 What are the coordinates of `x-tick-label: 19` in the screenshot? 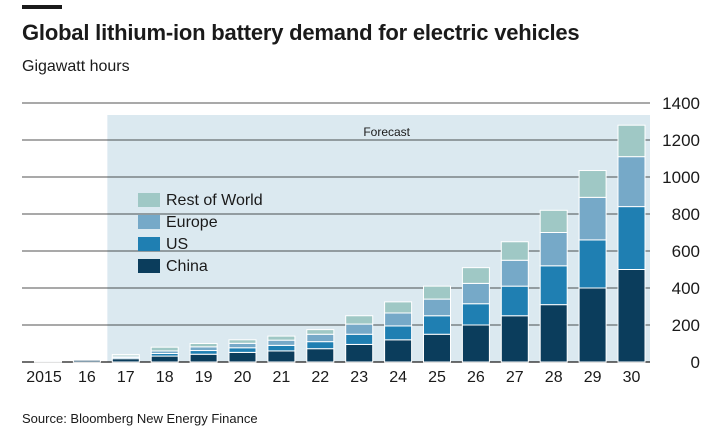 It's located at (204, 377).